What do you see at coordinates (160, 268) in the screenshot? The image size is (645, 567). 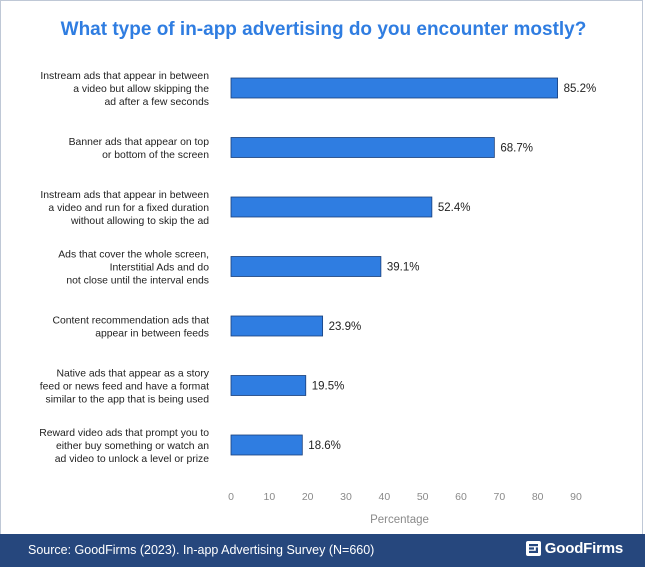 I see `category-label-3-1: Interstitial Ads and do` at bounding box center [160, 268].